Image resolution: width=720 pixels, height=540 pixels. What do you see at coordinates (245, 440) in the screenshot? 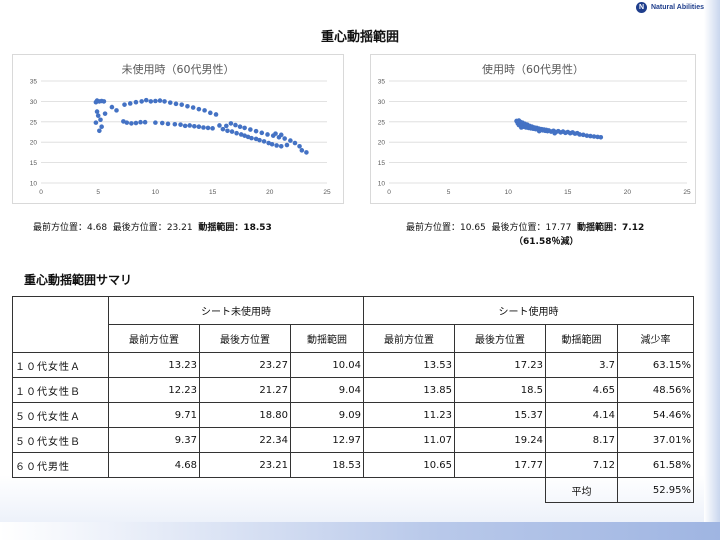
I see `table-cell: 22.34` at bounding box center [245, 440].